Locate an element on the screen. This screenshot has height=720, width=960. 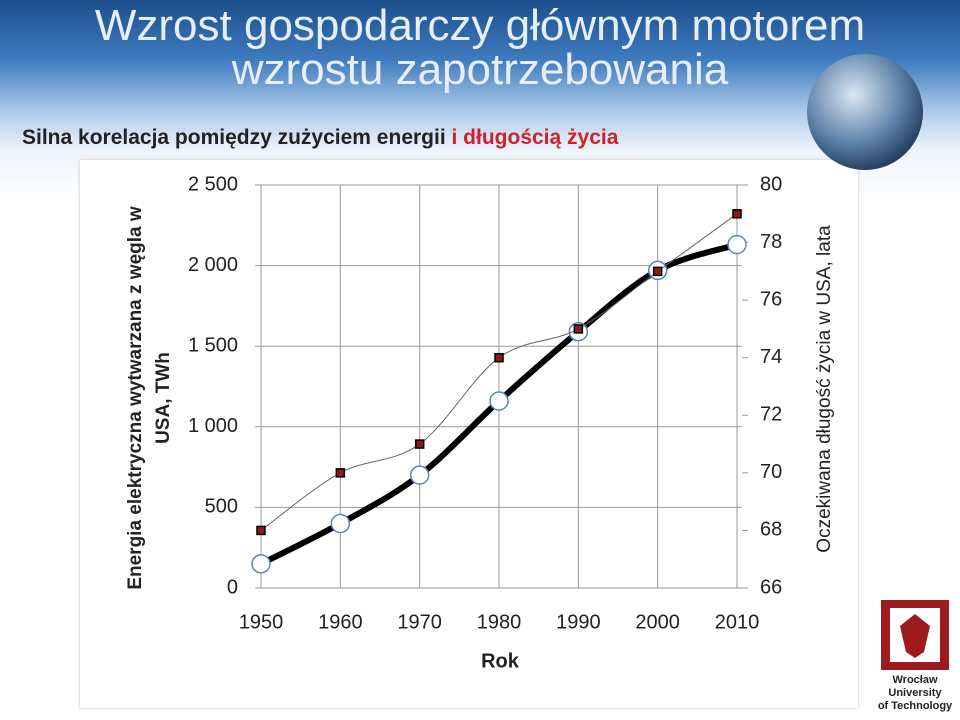
subtitle-part: i długością życia is located at coordinates (535, 137).